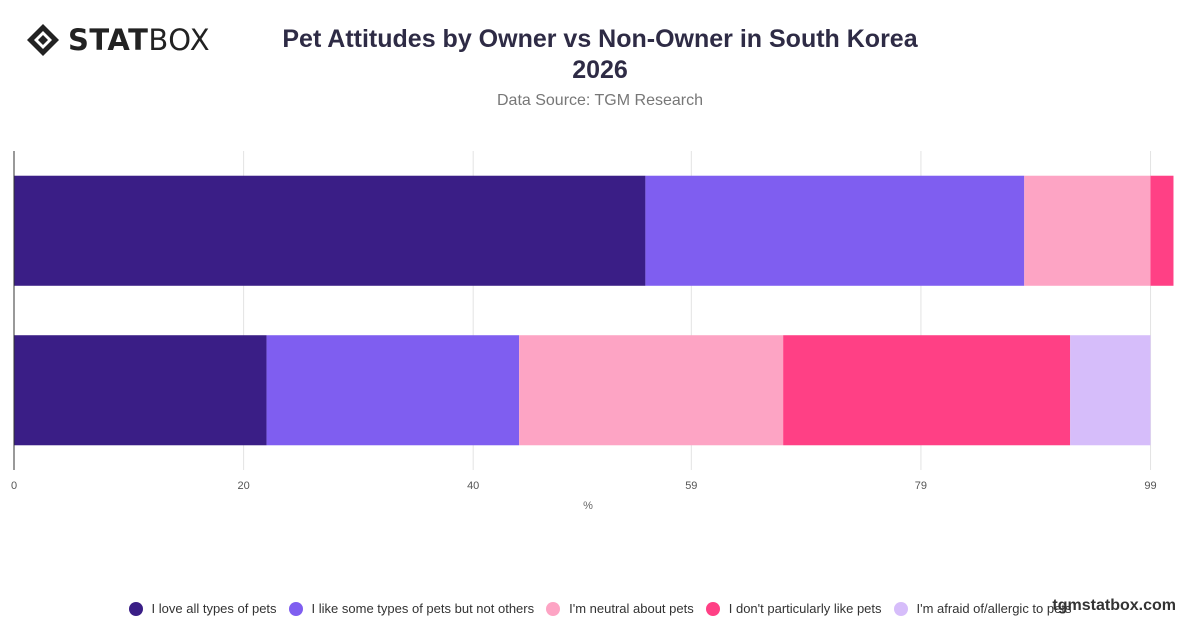 The image size is (1200, 628). What do you see at coordinates (423, 608) in the screenshot?
I see `legend-label: I like some types of pets but not others` at bounding box center [423, 608].